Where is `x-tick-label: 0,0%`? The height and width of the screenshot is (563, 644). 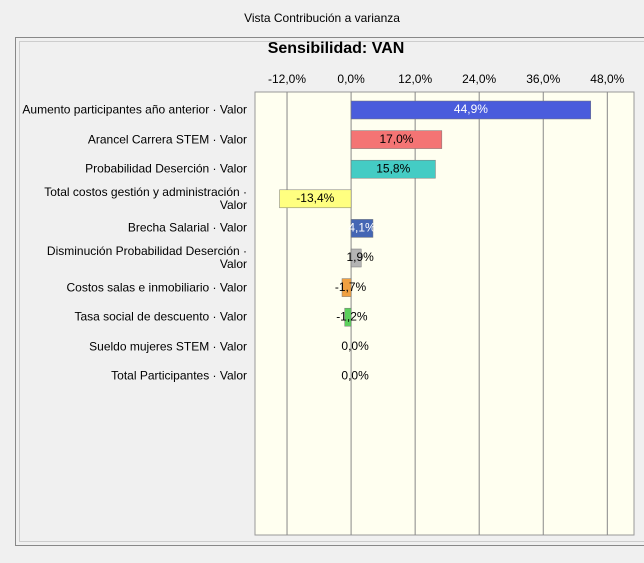 x-tick-label: 0,0% is located at coordinates (351, 79).